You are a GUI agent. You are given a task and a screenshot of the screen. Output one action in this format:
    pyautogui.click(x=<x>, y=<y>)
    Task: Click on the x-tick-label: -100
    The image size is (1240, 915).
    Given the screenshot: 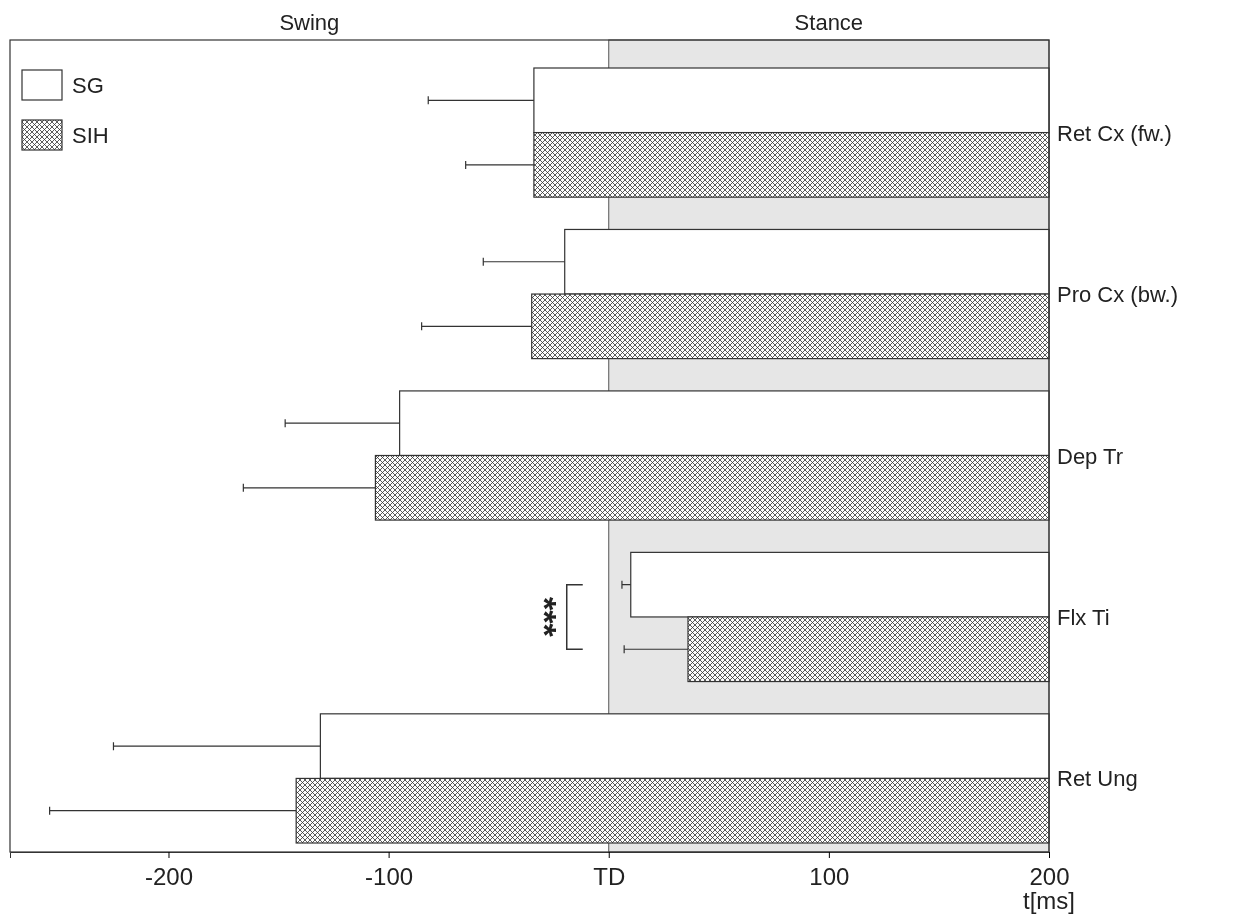 What is the action you would take?
    pyautogui.click(x=389, y=877)
    